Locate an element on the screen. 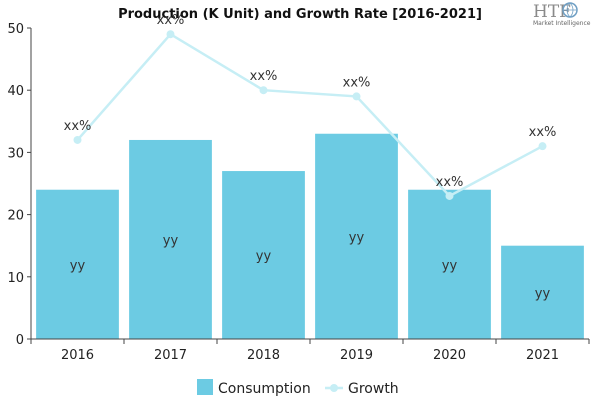 This screenshot has height=400, width=600. y-tick-label: 30 is located at coordinates (15, 153).